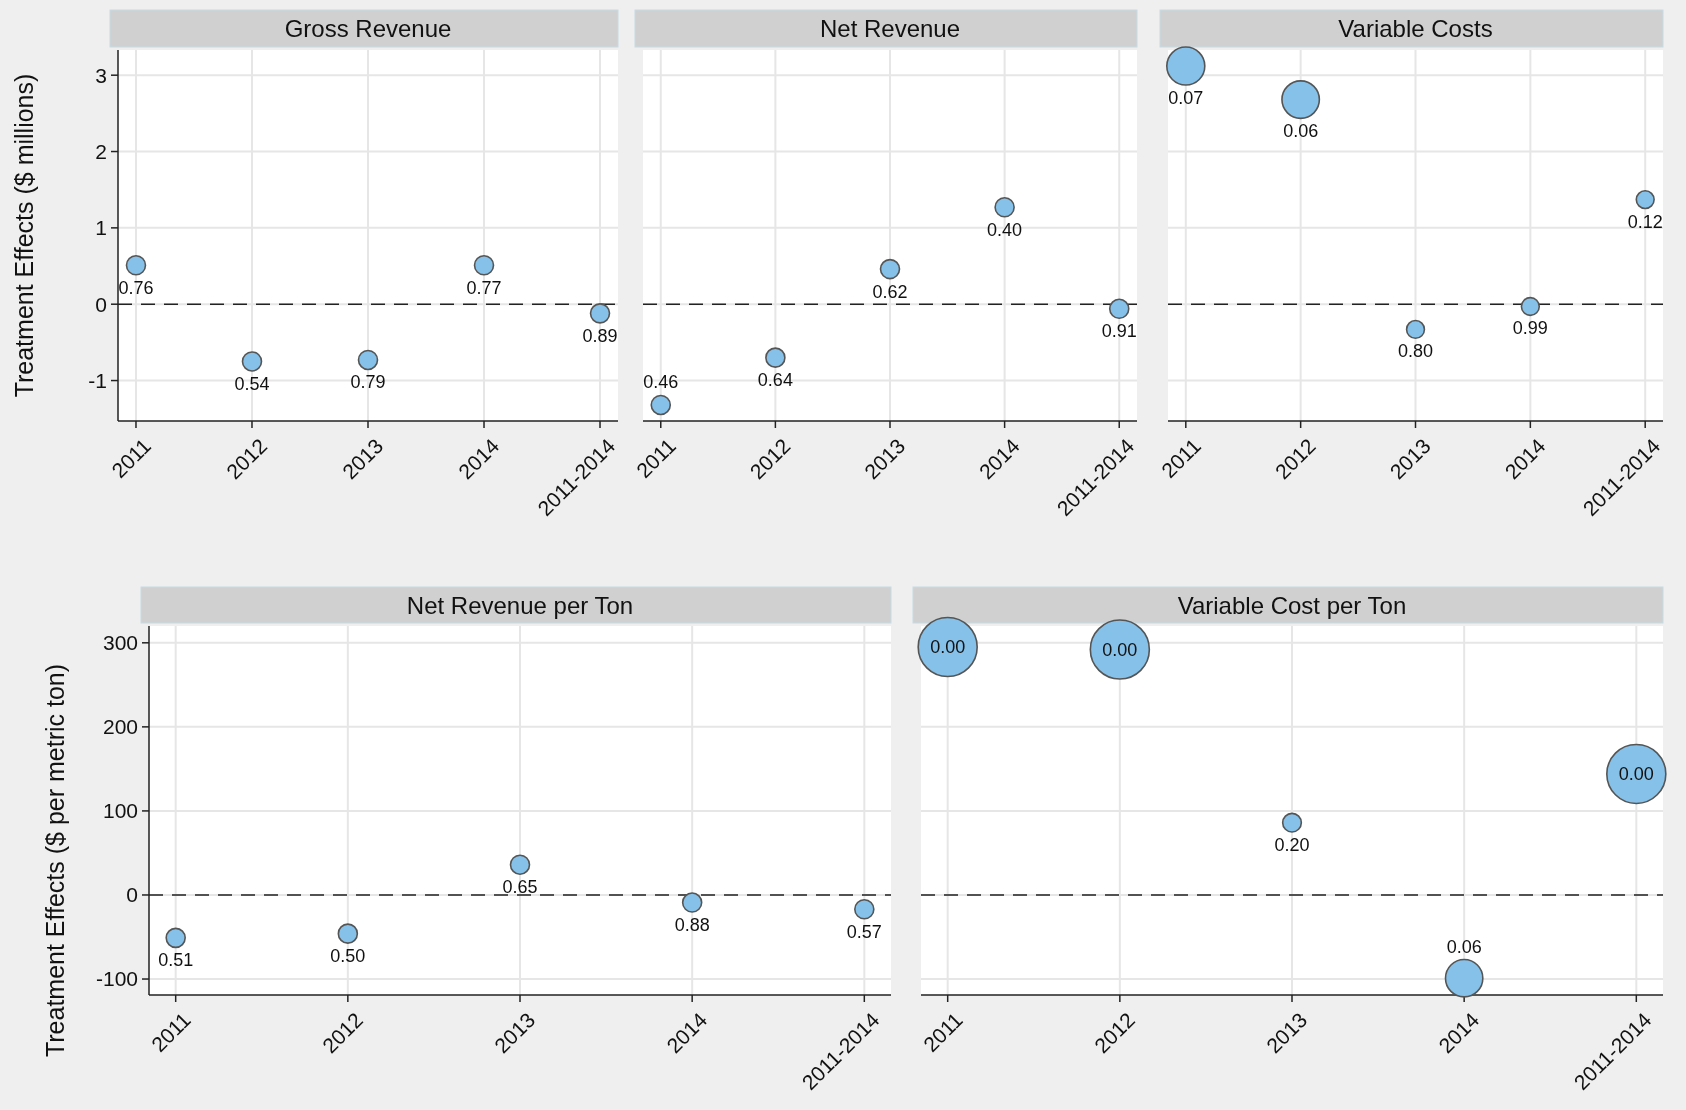 The image size is (1686, 1110). Describe the element at coordinates (120, 727) in the screenshot. I see `y-tick-label: 200` at that location.